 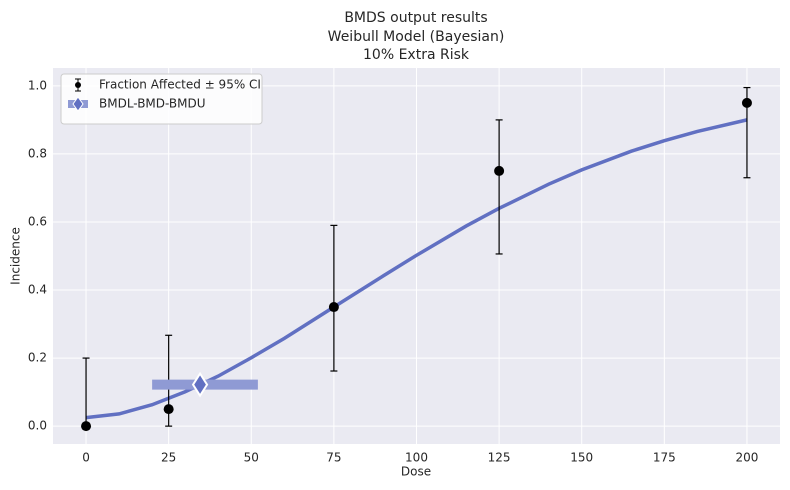 What do you see at coordinates (37, 221) in the screenshot?
I see `y-tick-label: 0.6` at bounding box center [37, 221].